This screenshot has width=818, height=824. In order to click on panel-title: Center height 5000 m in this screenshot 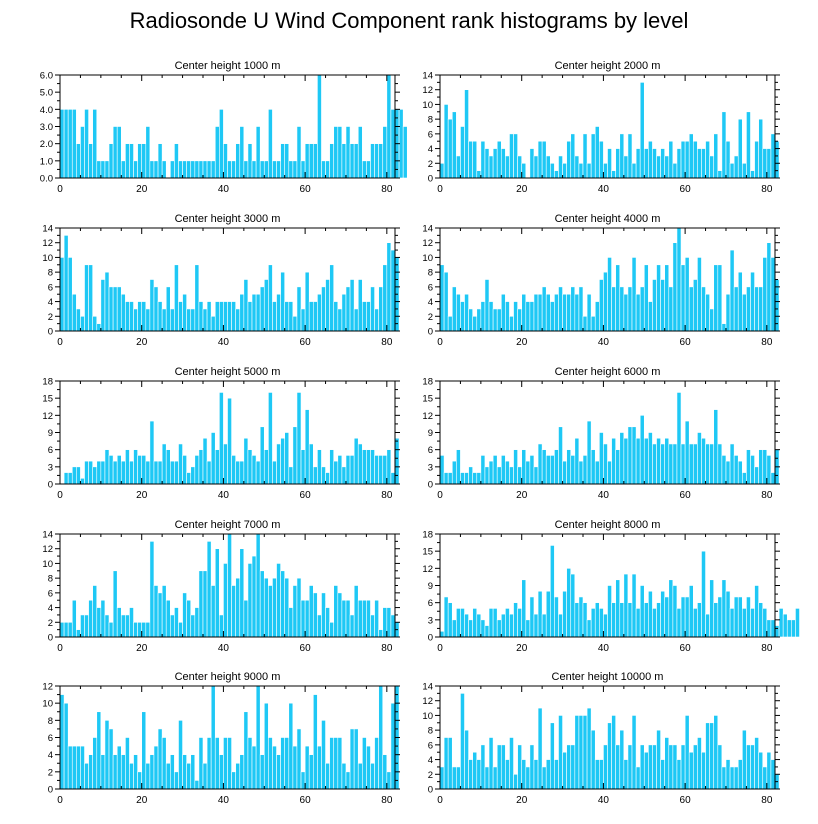, I will do `click(228, 372)`.